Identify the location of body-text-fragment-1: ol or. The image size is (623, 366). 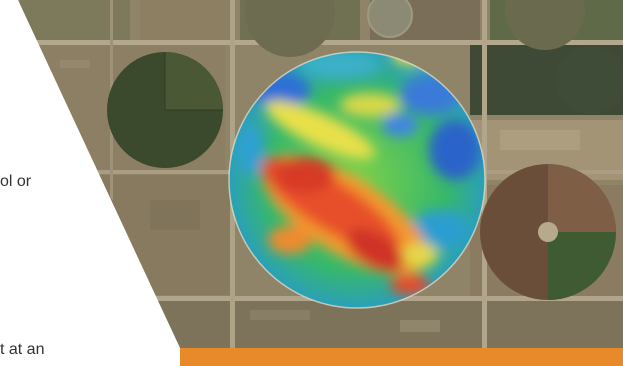
(16, 181).